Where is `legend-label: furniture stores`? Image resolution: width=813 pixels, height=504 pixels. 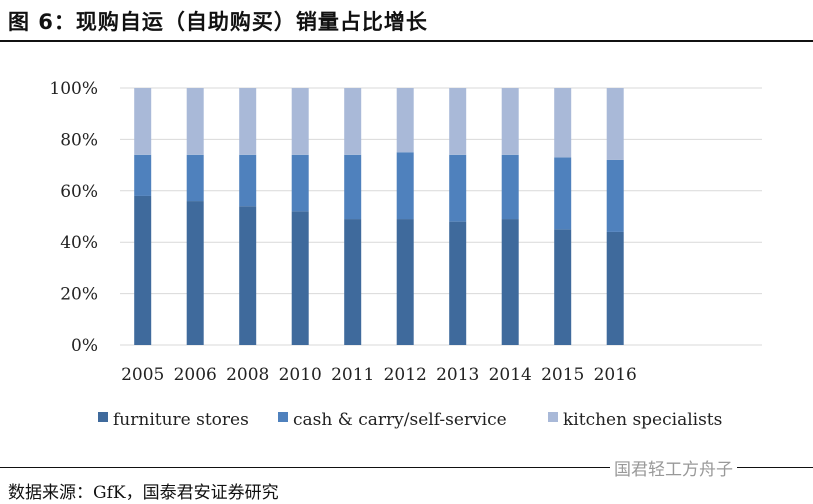
legend-label: furniture stores is located at coordinates (181, 420).